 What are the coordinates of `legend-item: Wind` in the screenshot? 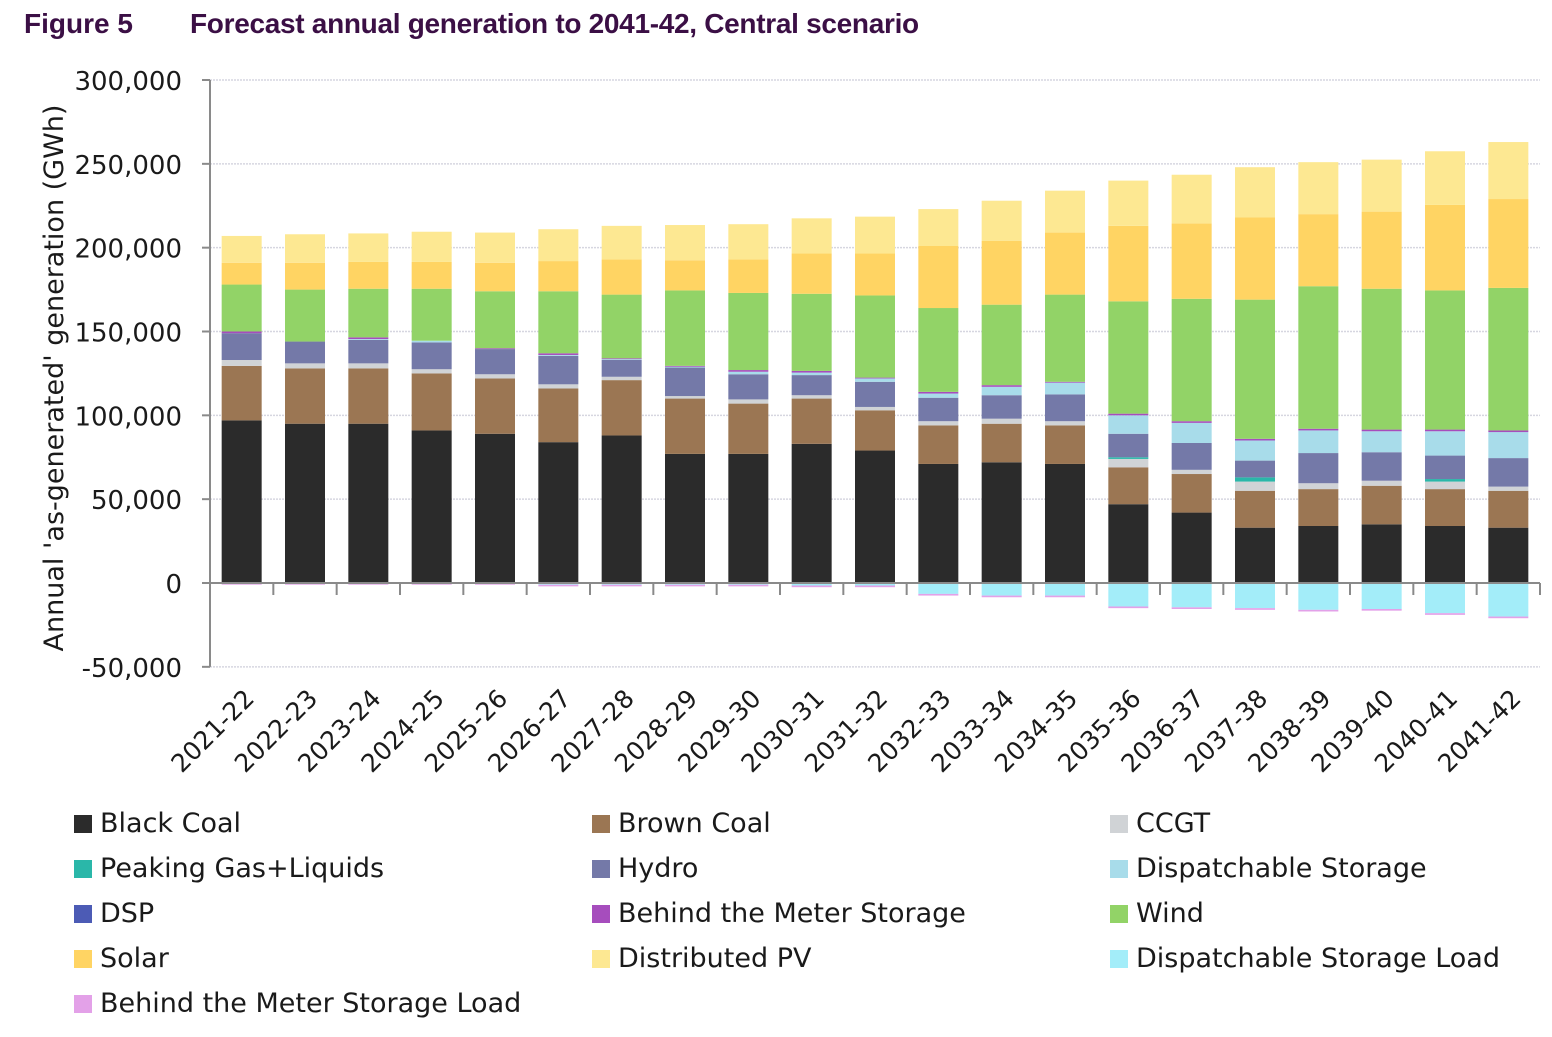 It's located at (1157, 913).